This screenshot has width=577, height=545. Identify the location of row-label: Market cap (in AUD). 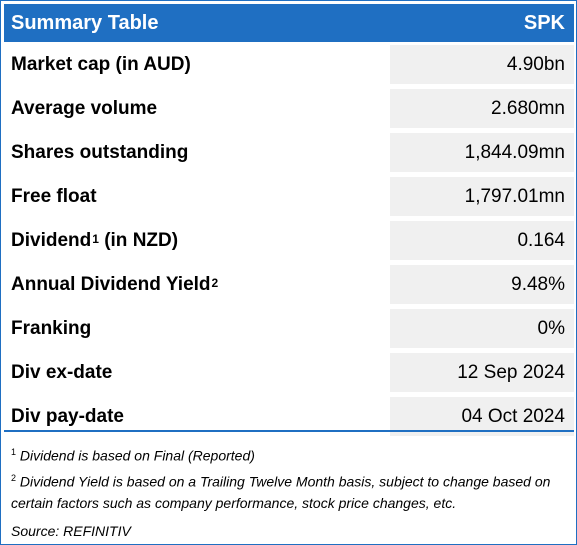
(194, 64).